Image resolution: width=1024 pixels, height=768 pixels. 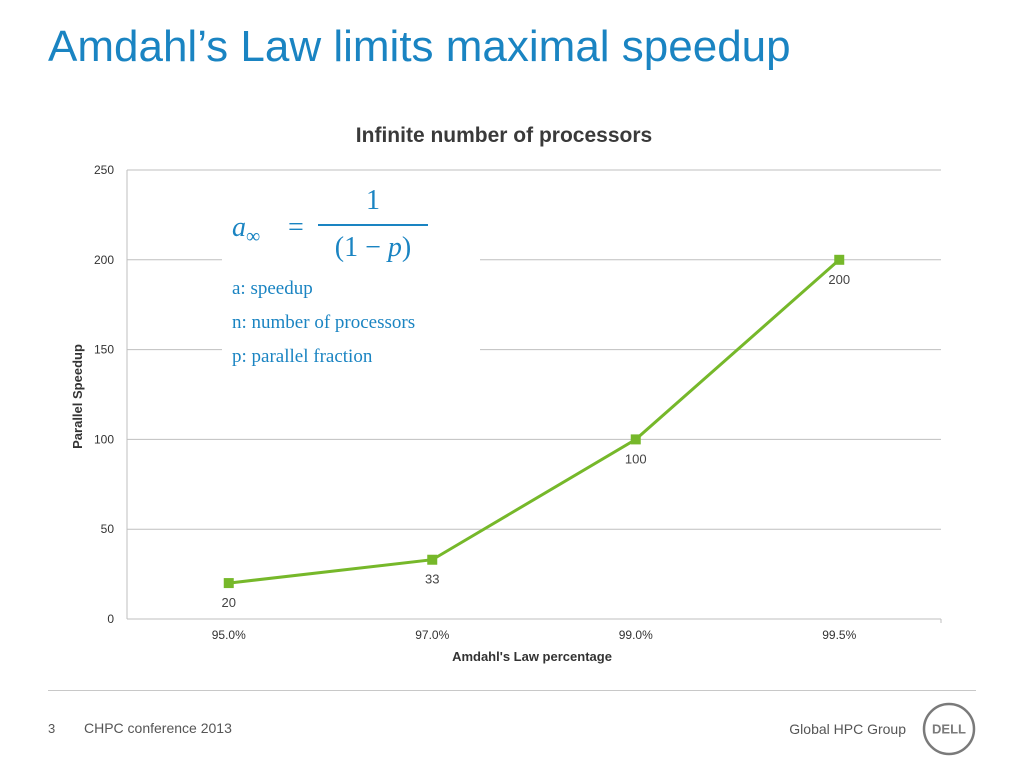 I want to click on y-tick-label: 250, so click(x=104, y=170).